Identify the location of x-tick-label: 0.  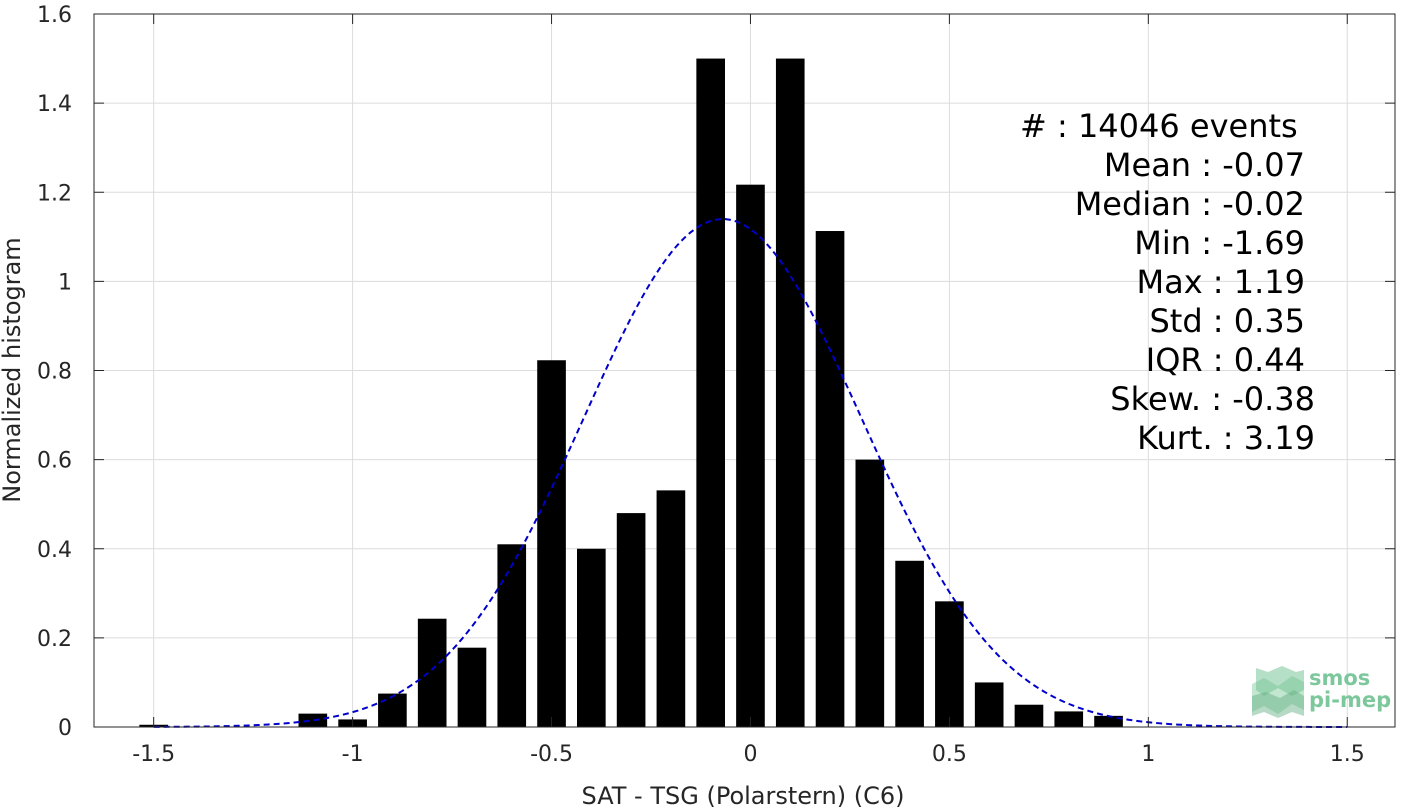
(750, 754).